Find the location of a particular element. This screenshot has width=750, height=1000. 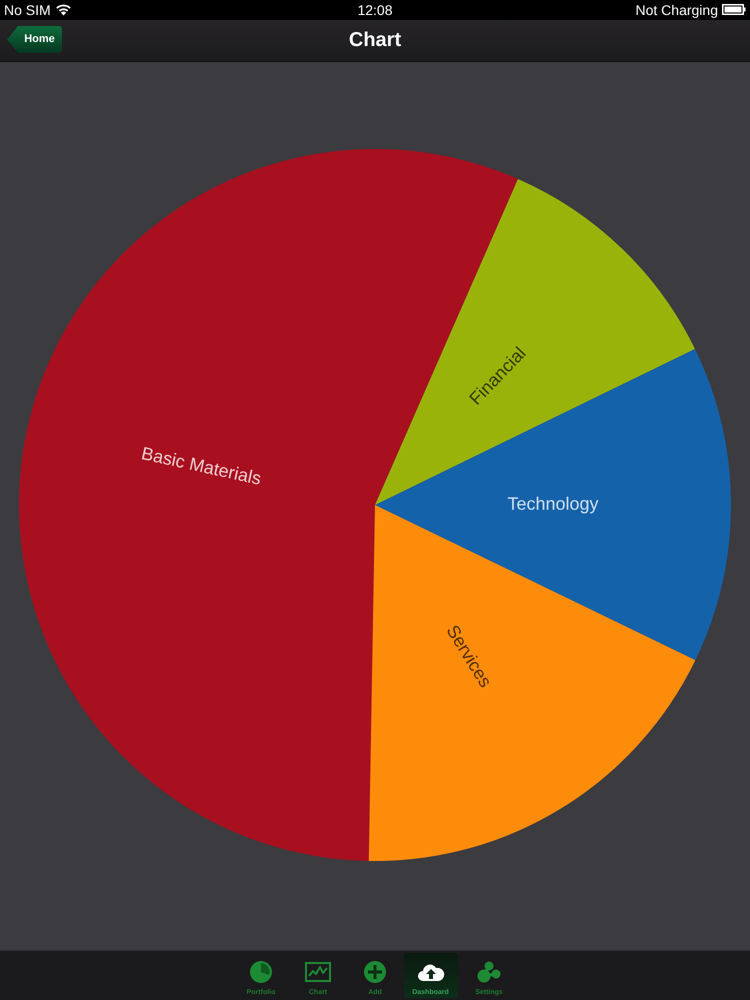

text: 12:08 is located at coordinates (375, 10).